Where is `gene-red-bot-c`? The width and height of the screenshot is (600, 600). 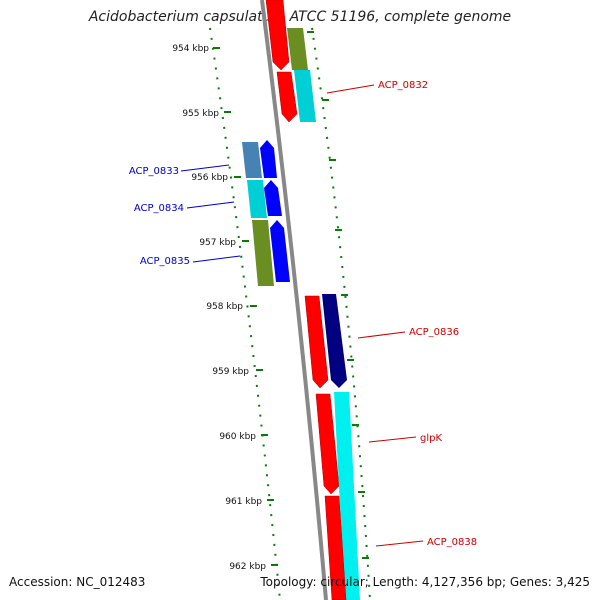 gene-red-bot-c is located at coordinates (335, 547).